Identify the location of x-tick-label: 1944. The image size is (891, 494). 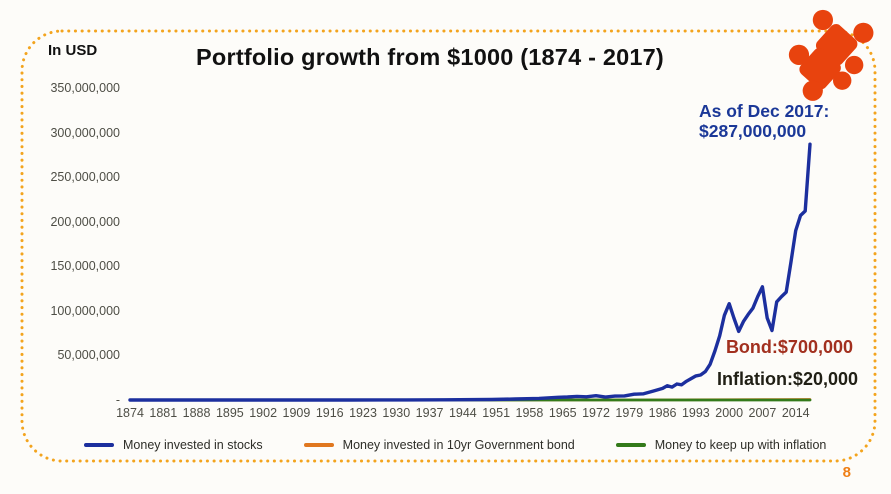
(462, 413).